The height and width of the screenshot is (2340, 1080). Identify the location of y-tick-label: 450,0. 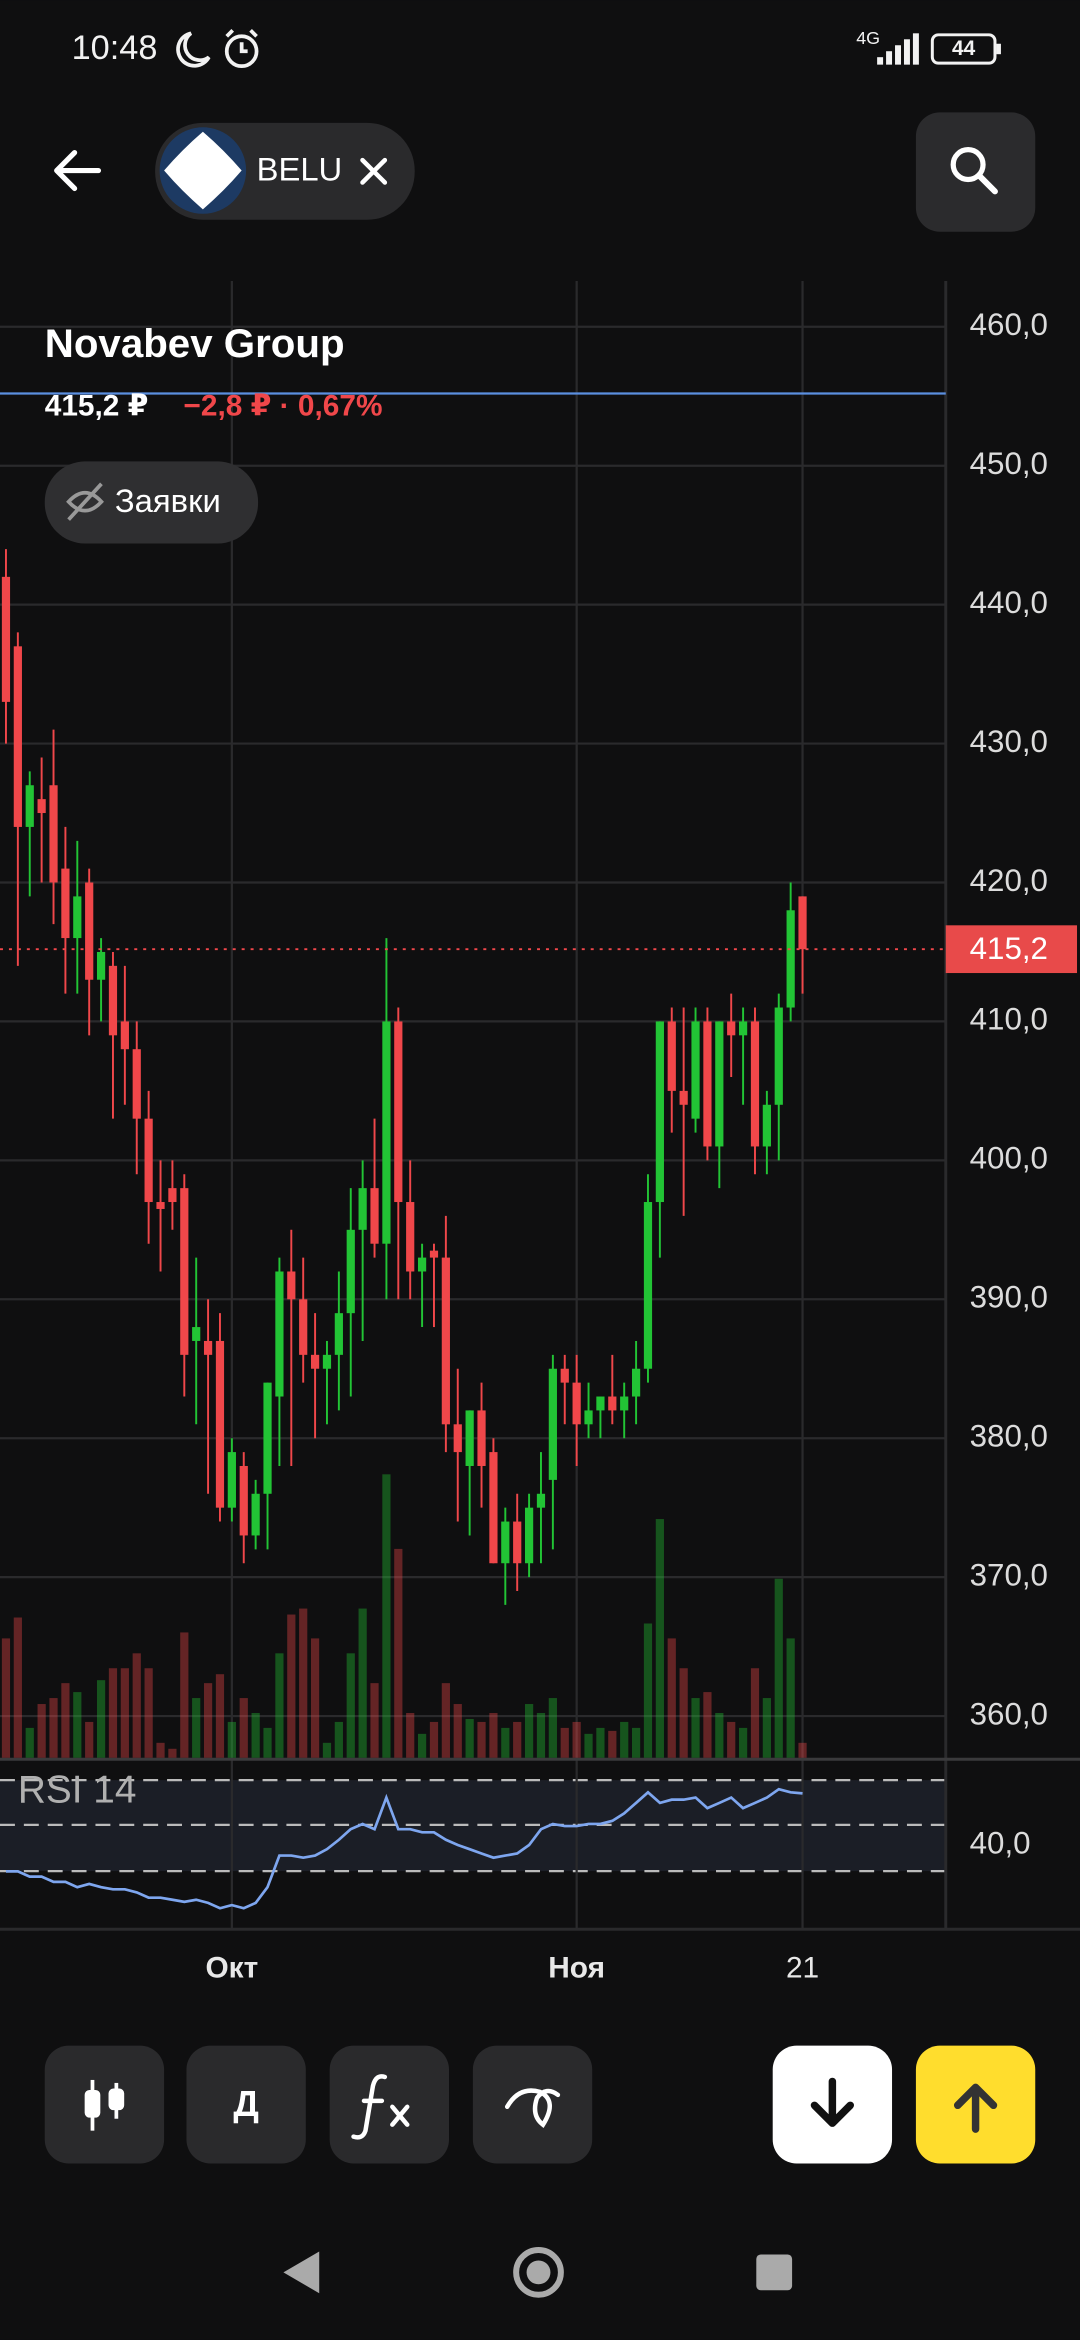
(1009, 463).